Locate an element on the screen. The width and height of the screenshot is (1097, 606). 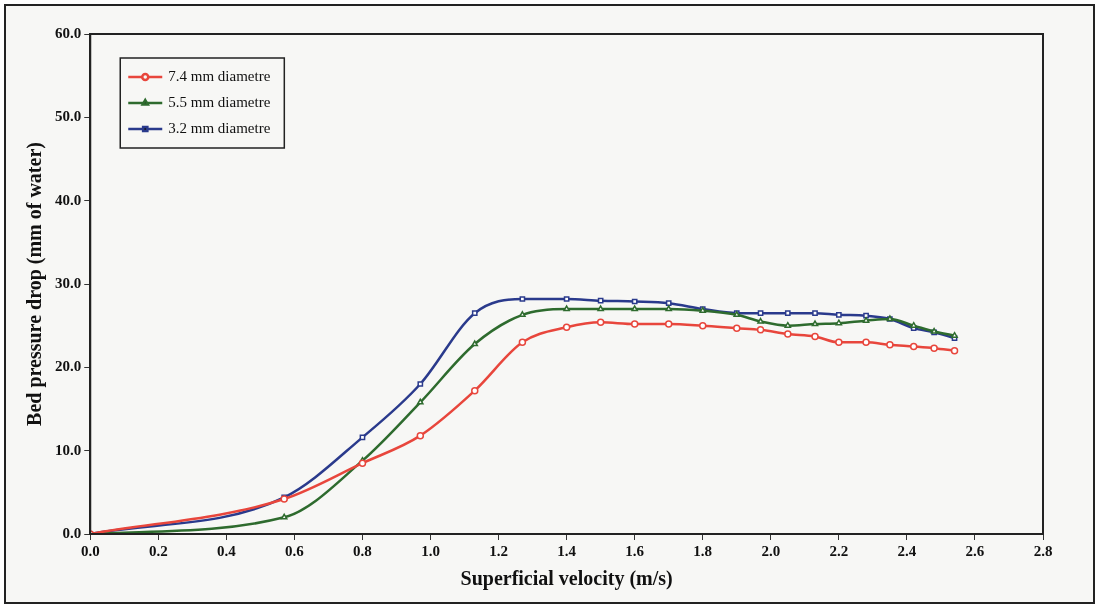
x-tick-label: 1.6 is located at coordinates (635, 550).